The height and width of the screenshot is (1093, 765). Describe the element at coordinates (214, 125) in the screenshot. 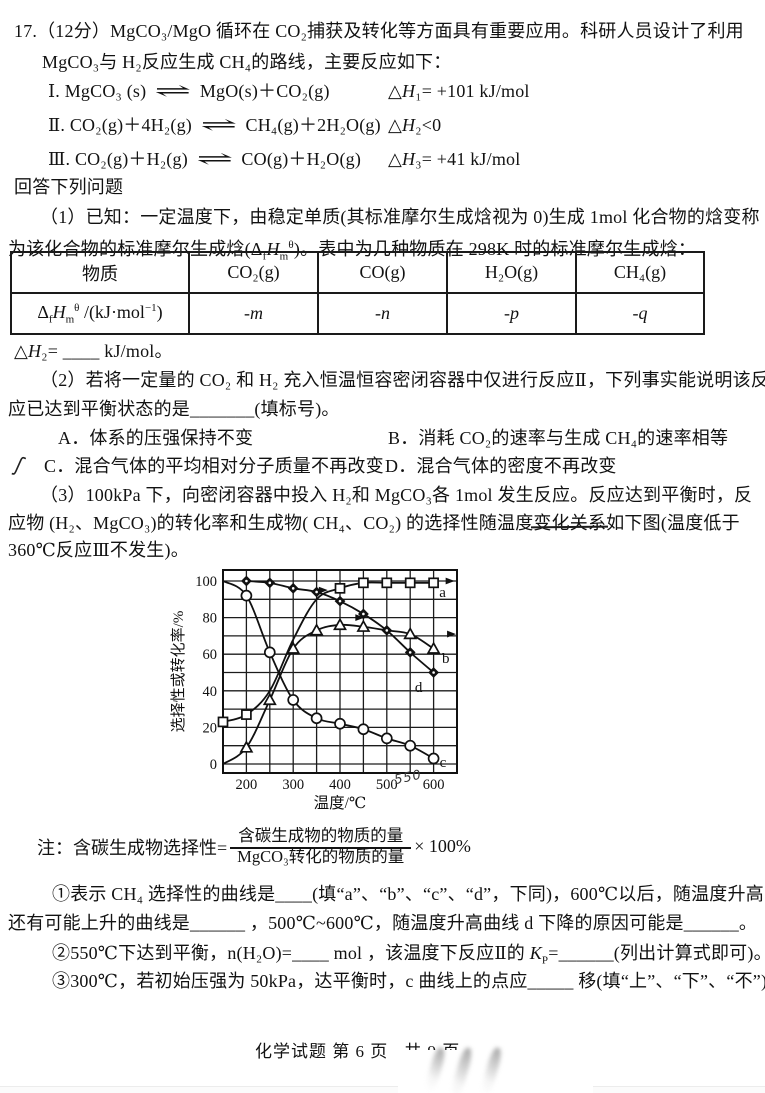

I see `reaction-2-equation: Ⅱ. CO₂(g)＋4H₂(g) ⇌ CH₄(g)＋2H₂O(g)` at that location.